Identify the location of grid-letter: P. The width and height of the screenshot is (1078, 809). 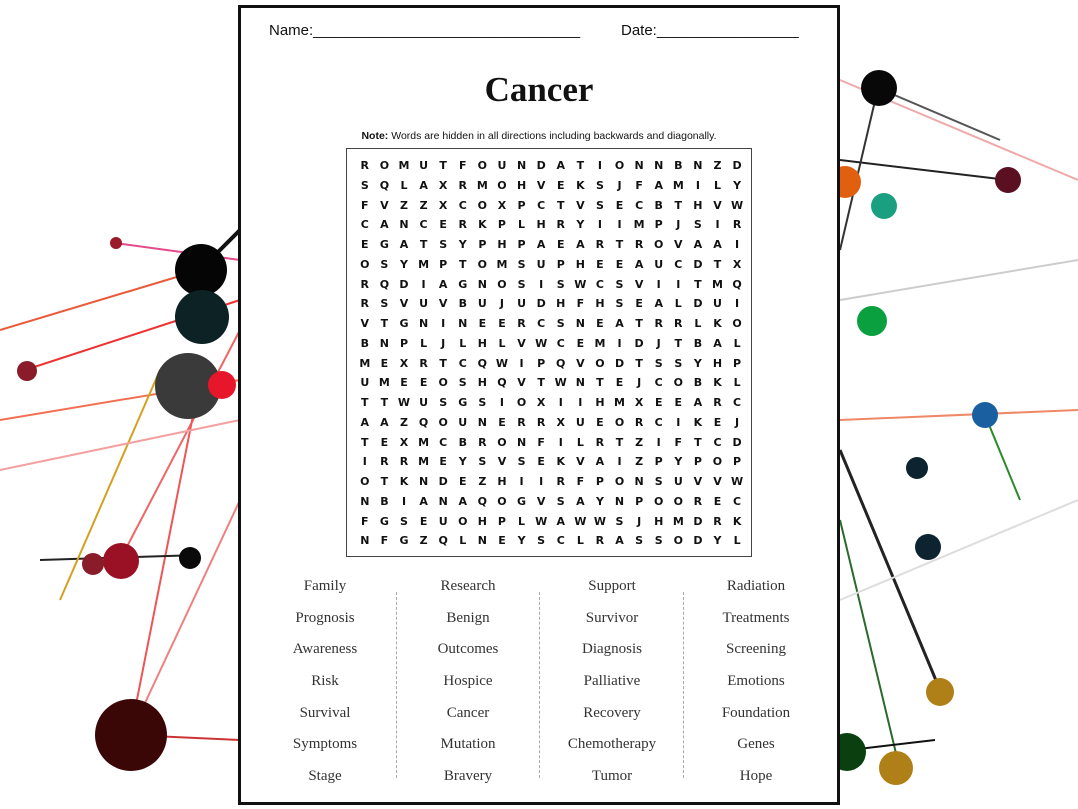
(658, 462).